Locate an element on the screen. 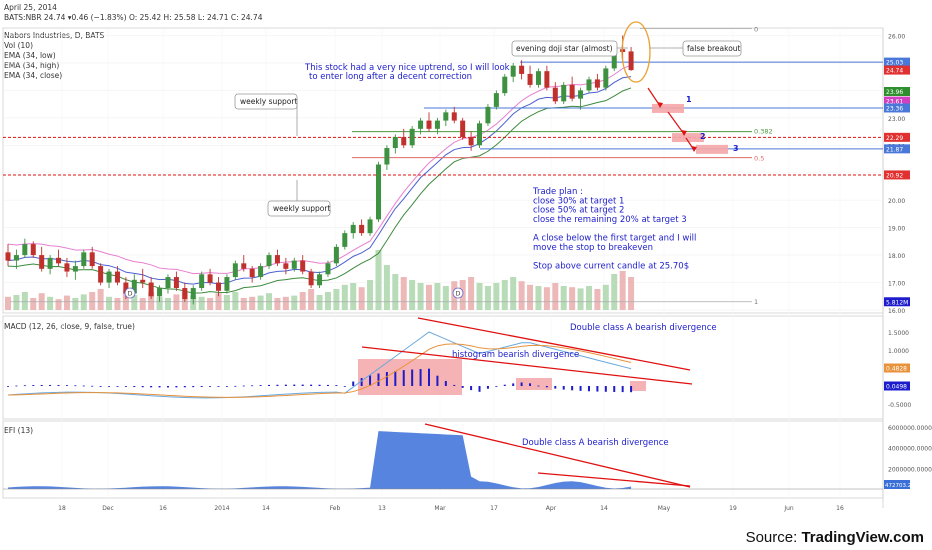 Image resolution: width=932 pixels, height=550 pixels. arrow-head is located at coordinates (694, 149).